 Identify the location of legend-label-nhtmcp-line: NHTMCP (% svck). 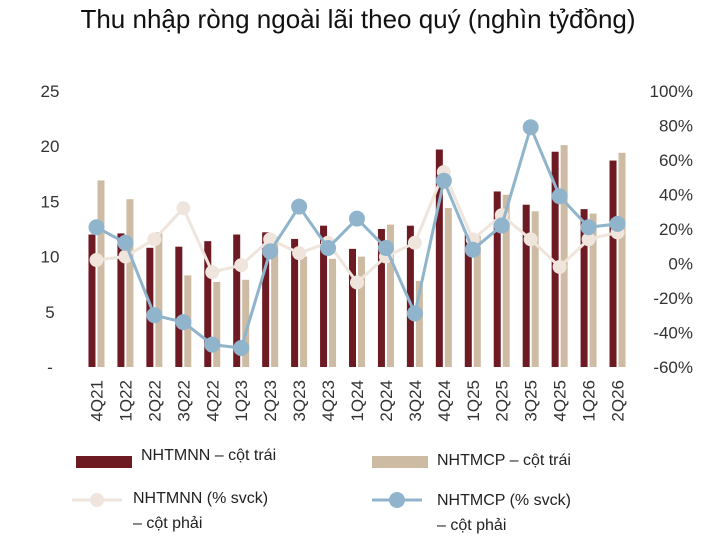
(504, 500).